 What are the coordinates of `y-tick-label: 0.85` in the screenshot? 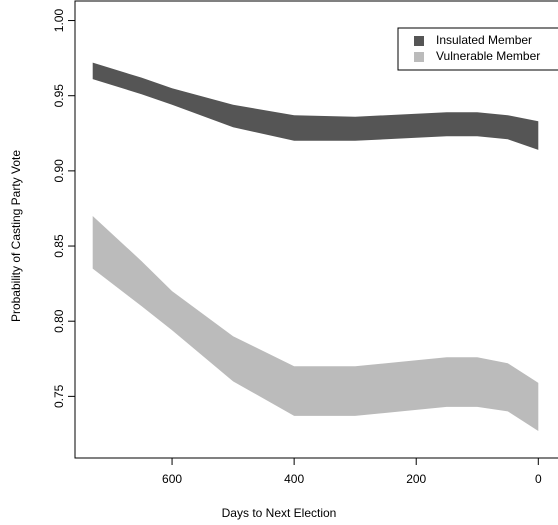 It's located at (59, 246).